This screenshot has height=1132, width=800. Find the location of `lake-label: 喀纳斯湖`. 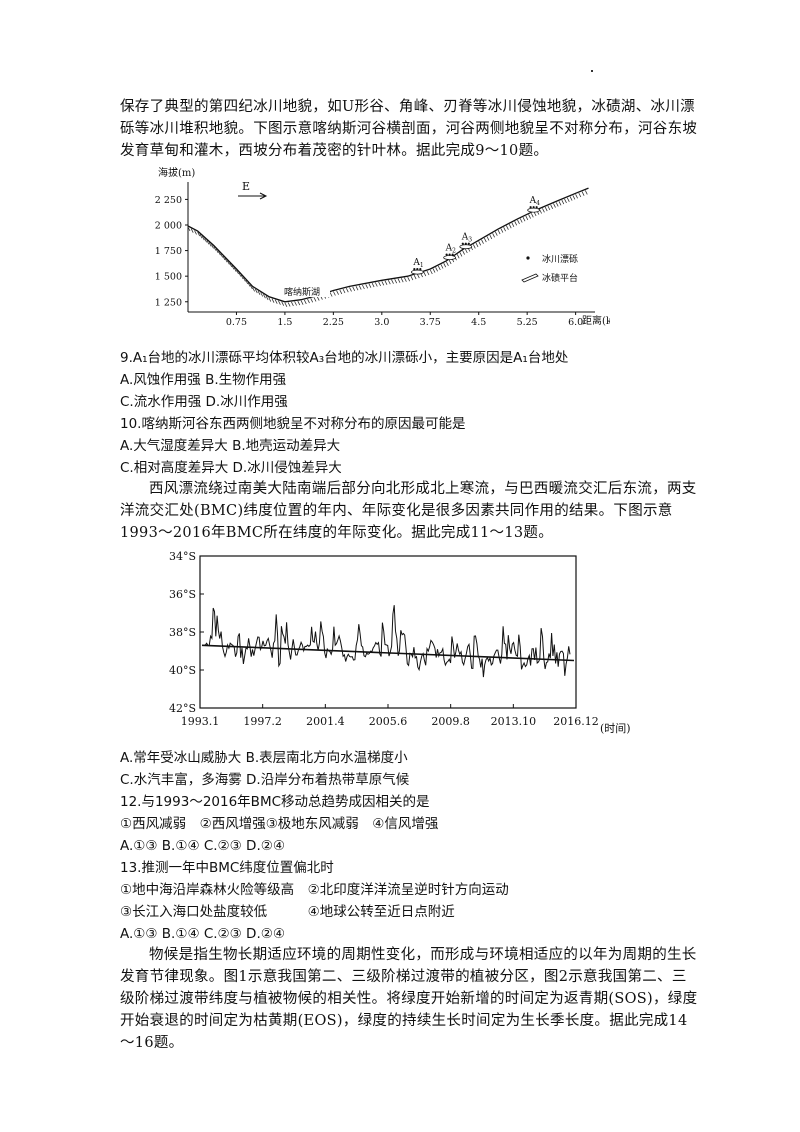

lake-label: 喀纳斯湖 is located at coordinates (302, 292).